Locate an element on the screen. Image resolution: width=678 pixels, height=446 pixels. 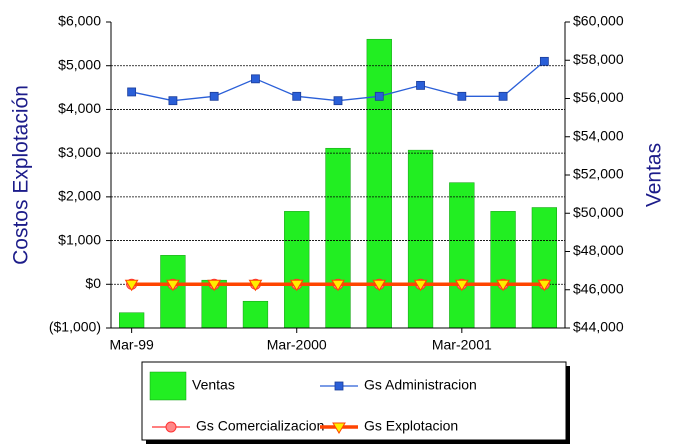
y-axis-title: Costos Explotación is located at coordinates (21, 175).